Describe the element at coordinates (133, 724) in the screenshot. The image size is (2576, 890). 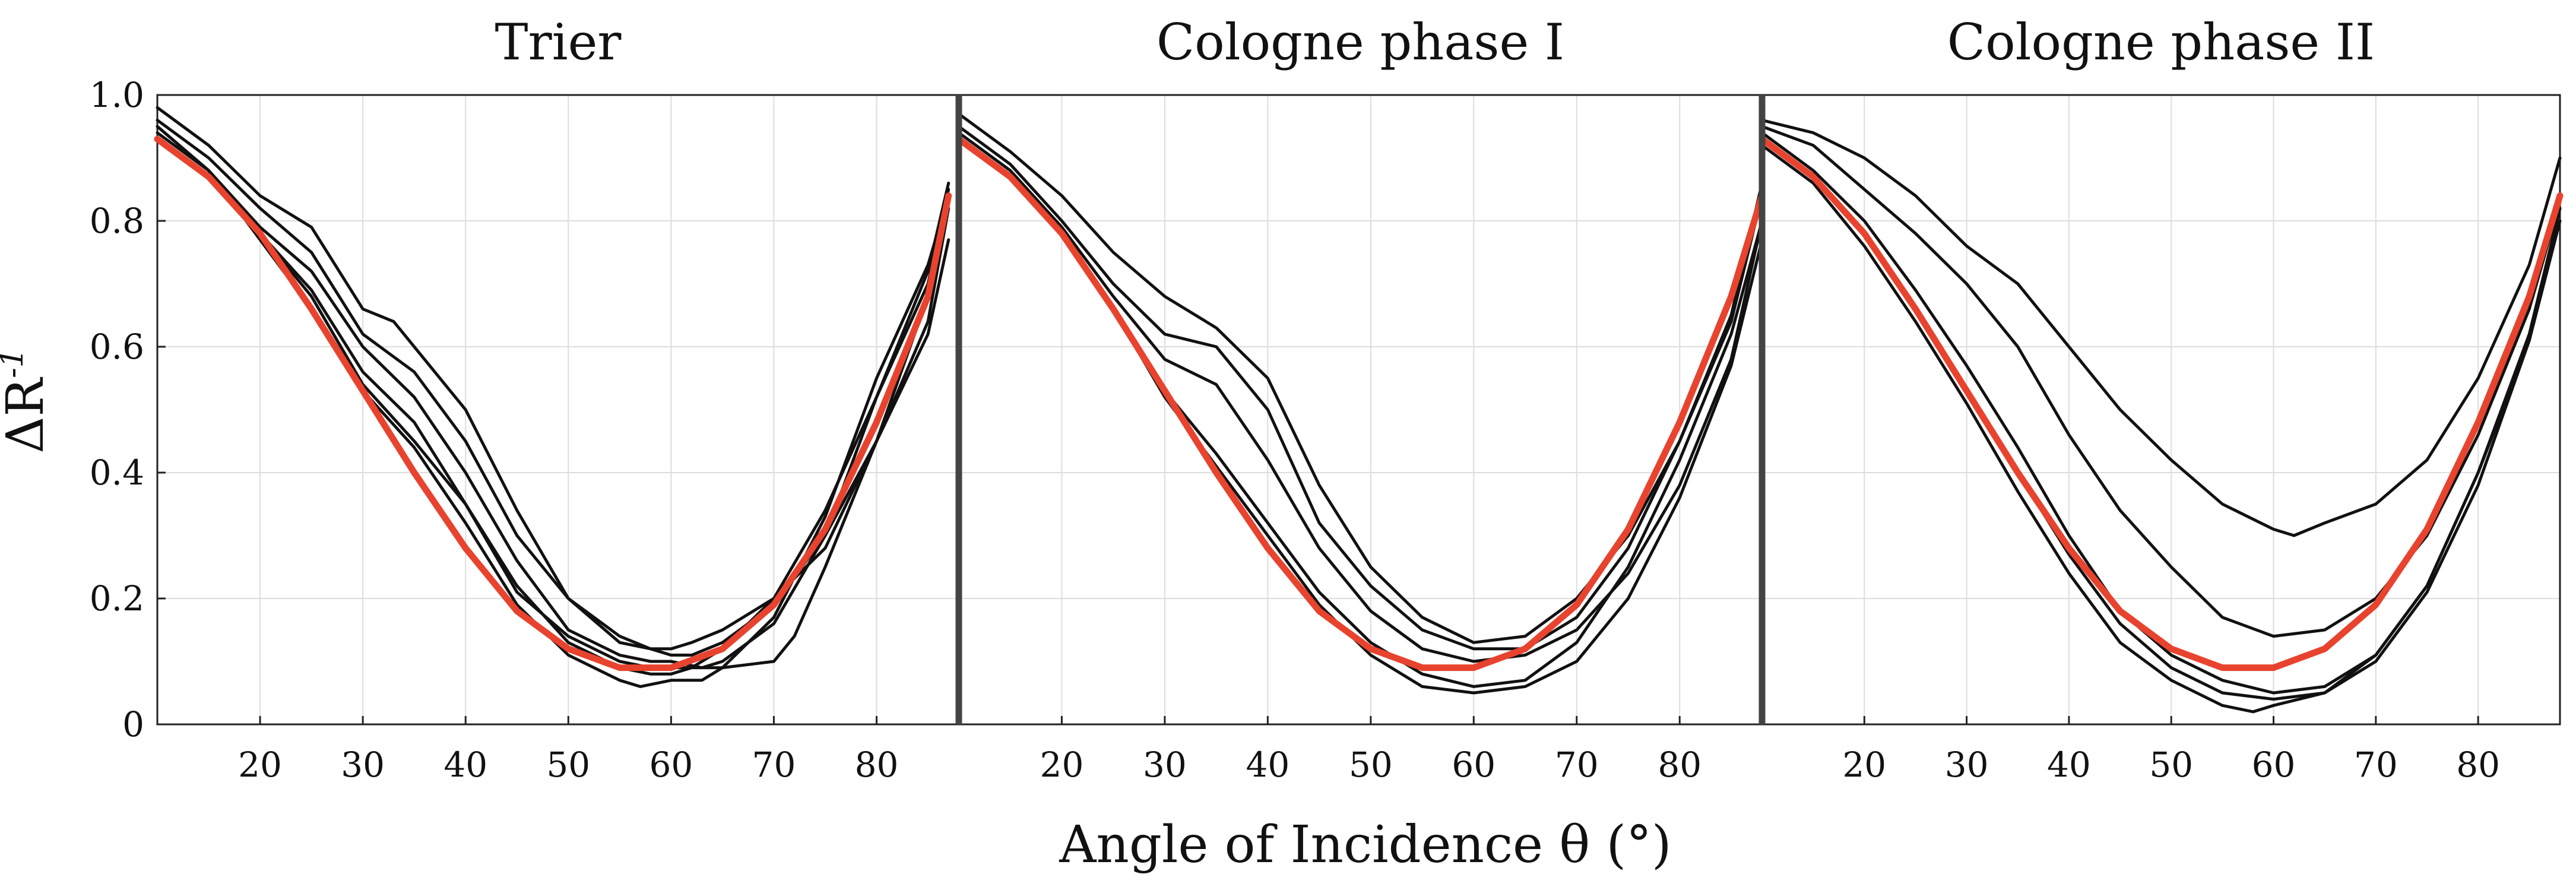
I see `y-tick-label: 0` at that location.